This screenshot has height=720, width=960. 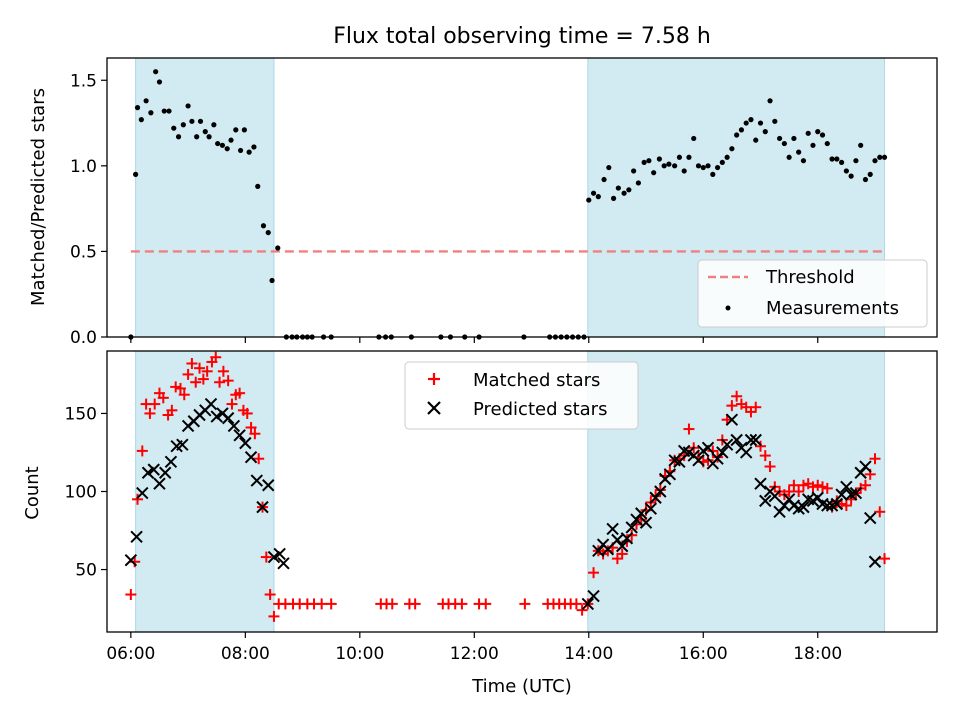 What do you see at coordinates (536, 380) in the screenshot?
I see `legend-matched-label: Matched stars` at bounding box center [536, 380].